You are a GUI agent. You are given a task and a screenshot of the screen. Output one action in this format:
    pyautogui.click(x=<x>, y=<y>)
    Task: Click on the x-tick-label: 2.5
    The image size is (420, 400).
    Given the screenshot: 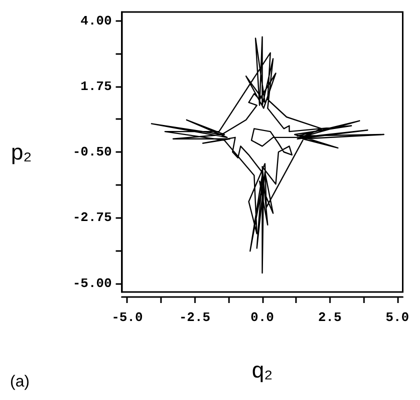 What is the action you would take?
    pyautogui.click(x=330, y=317)
    